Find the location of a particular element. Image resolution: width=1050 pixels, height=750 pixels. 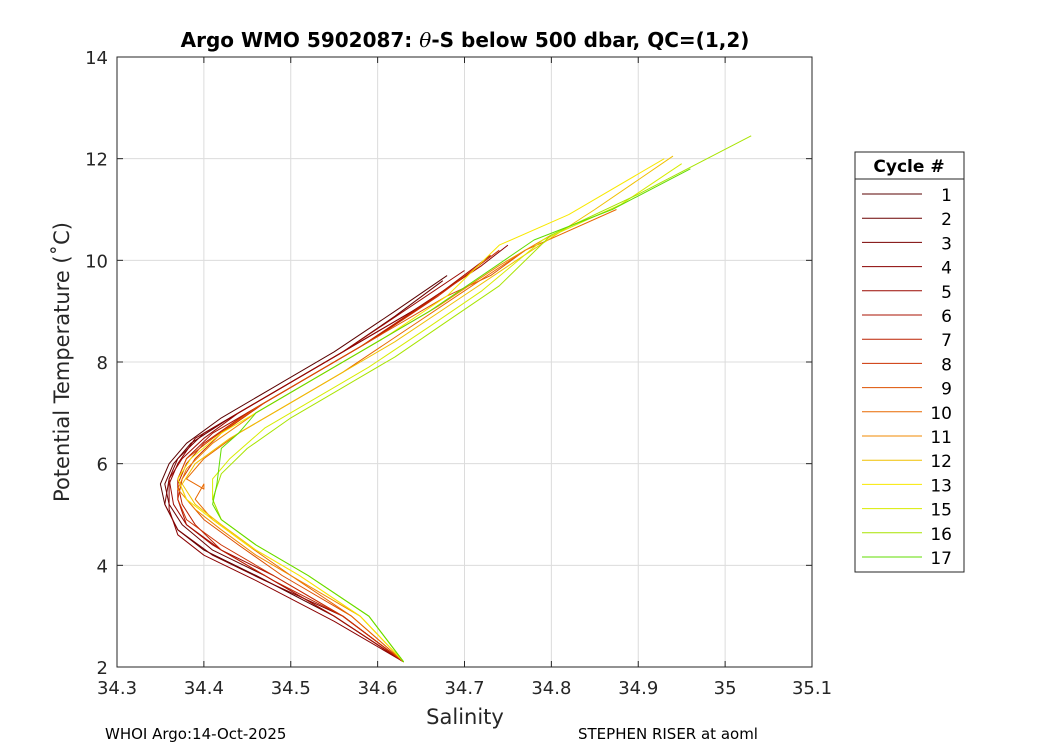

x-tick-label: 34.6 is located at coordinates (378, 688).